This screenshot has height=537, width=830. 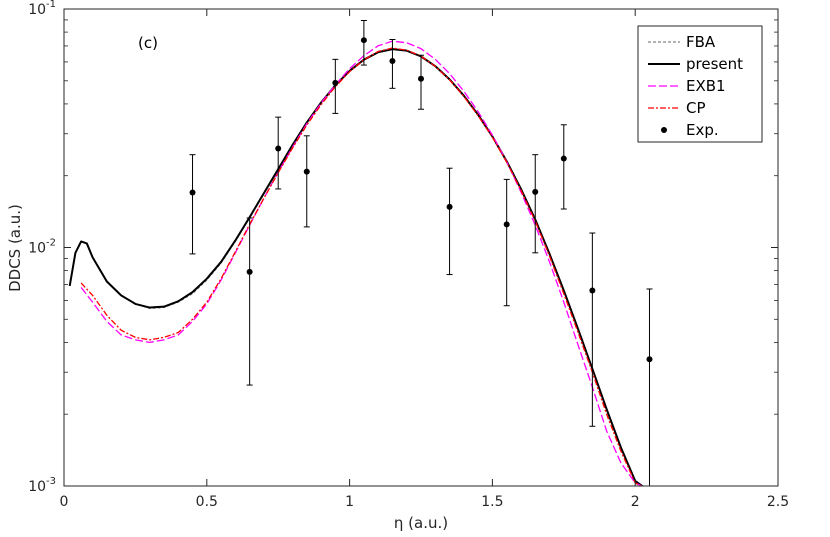 I want to click on legend-marker-exp, so click(x=664, y=130).